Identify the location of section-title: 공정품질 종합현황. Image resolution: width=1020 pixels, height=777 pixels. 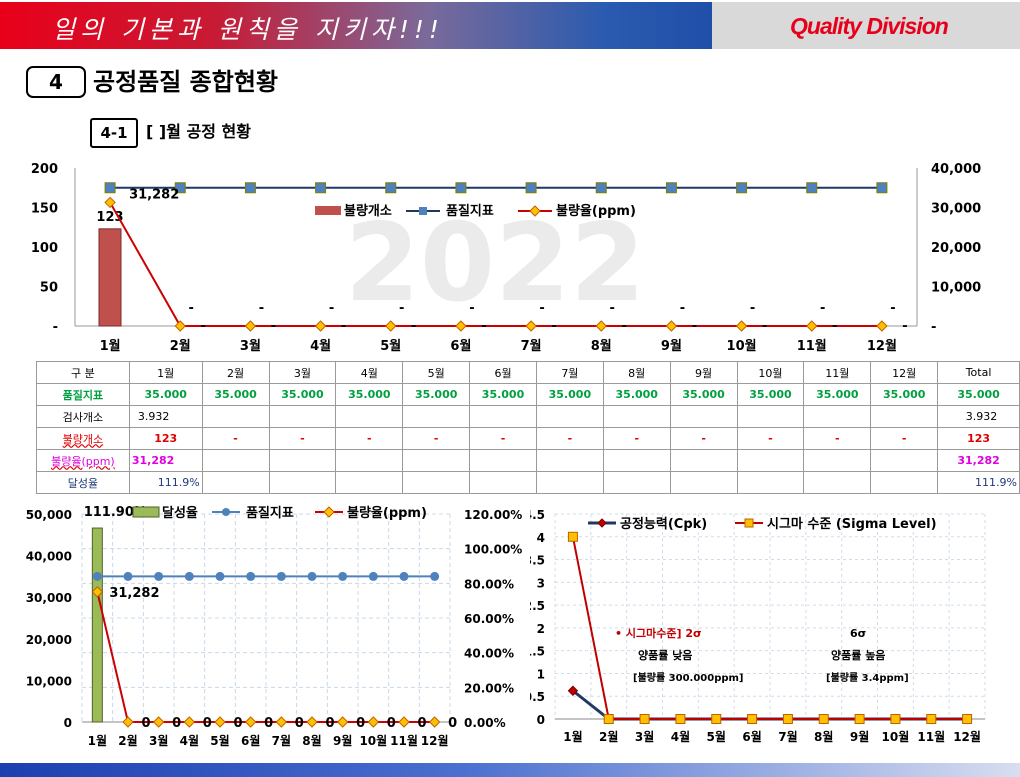
(185, 82).